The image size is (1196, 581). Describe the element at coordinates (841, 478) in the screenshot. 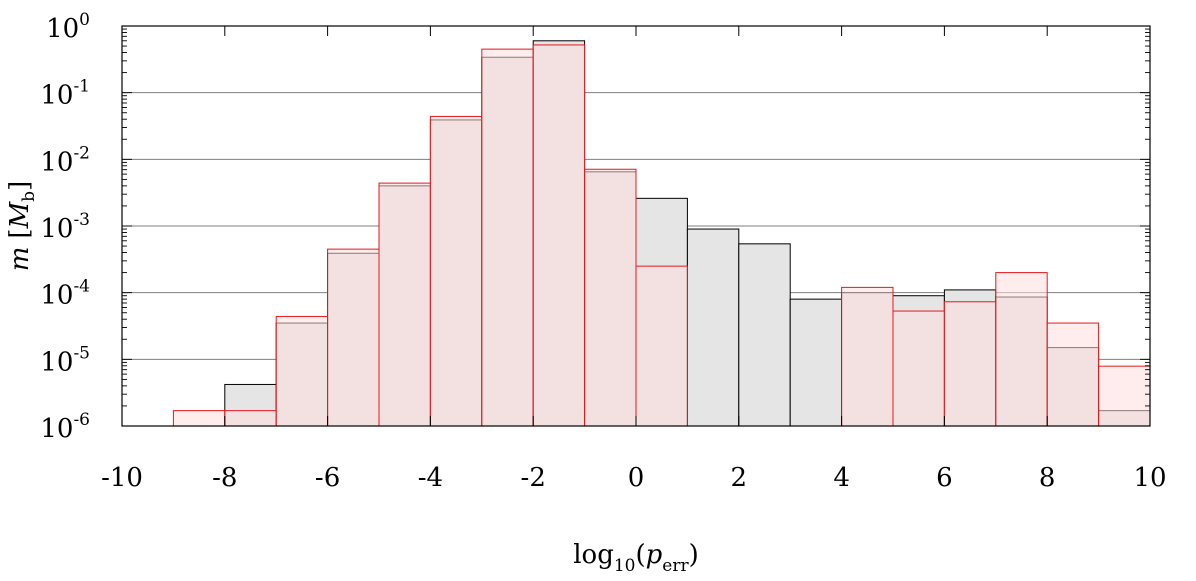

I see `x-tick-label: 4` at that location.